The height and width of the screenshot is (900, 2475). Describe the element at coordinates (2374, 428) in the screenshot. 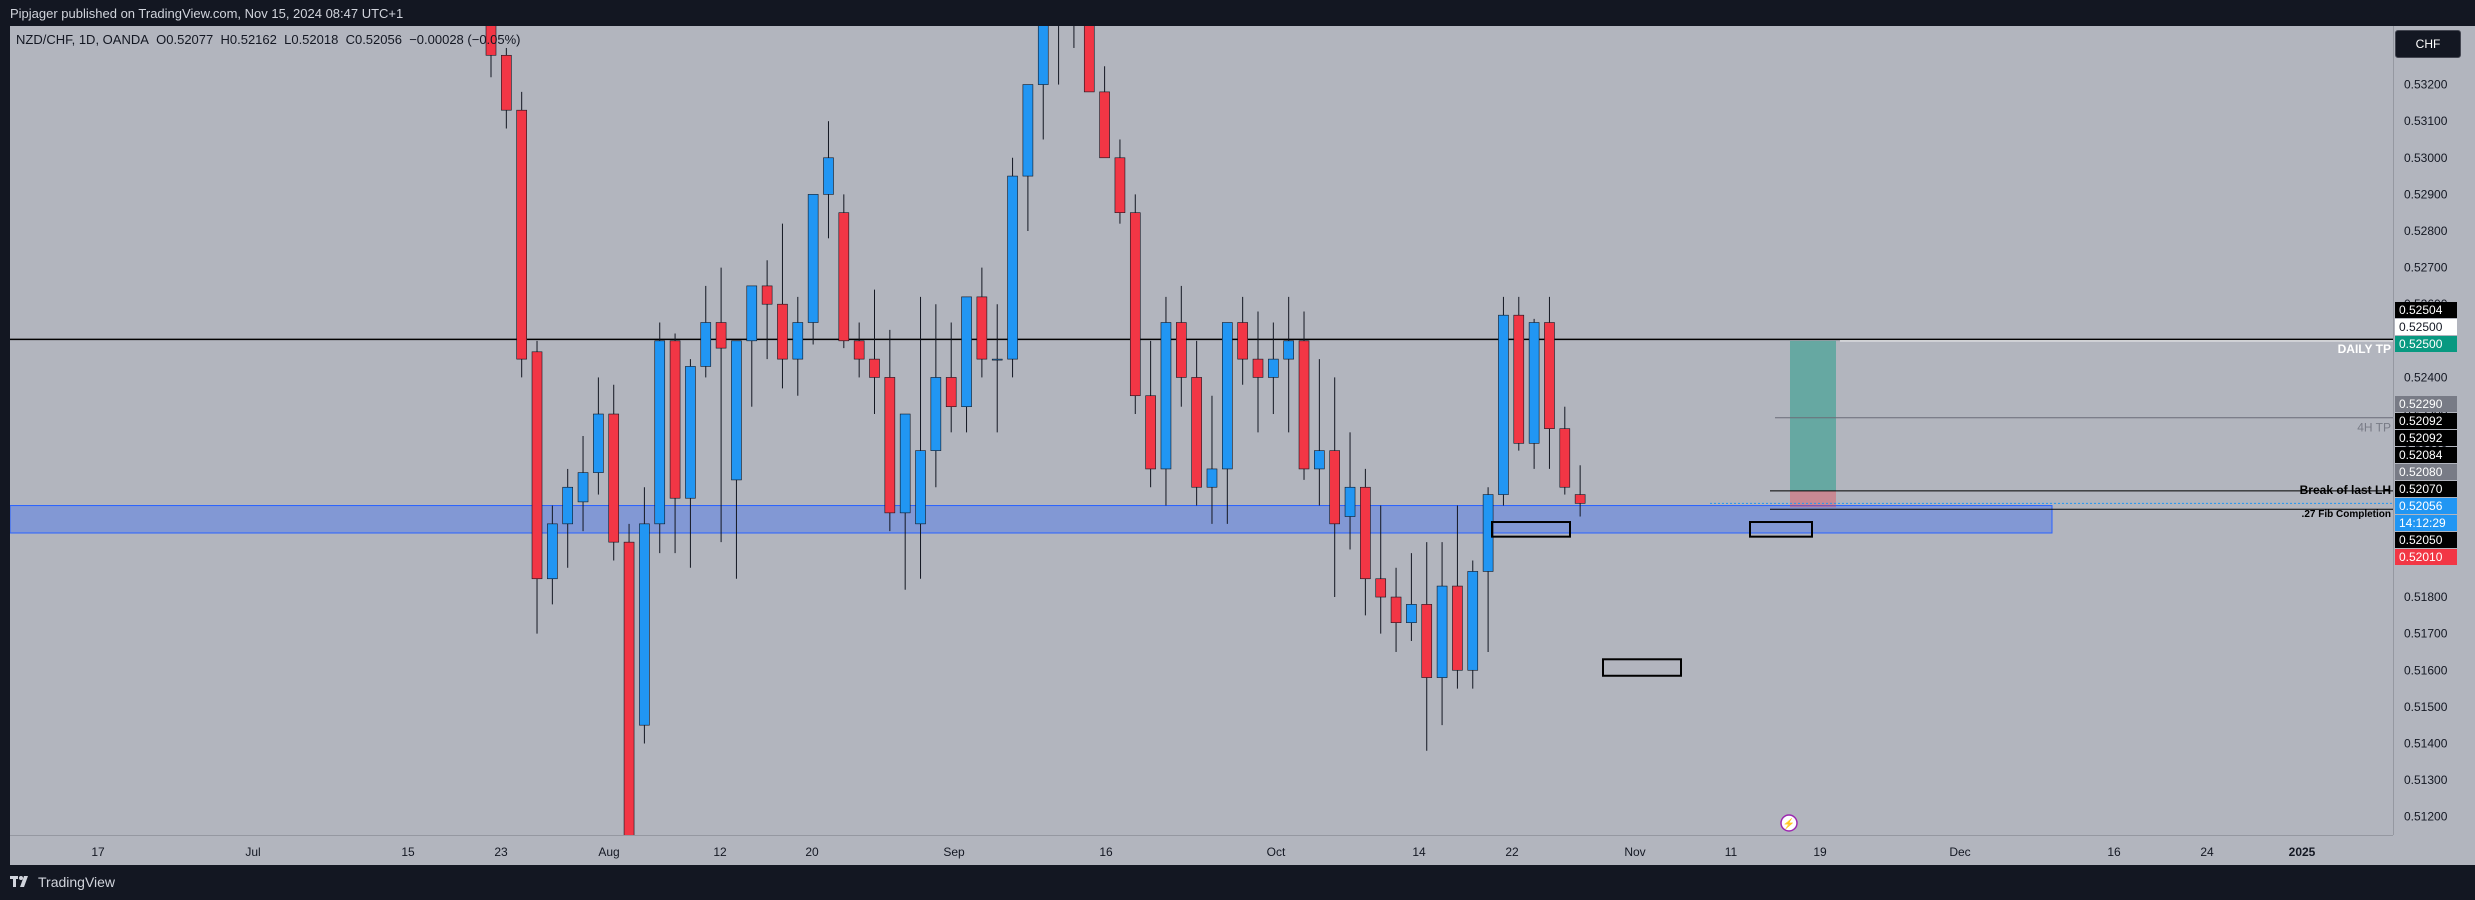

I see `h4-tp-label: 4H TP` at that location.